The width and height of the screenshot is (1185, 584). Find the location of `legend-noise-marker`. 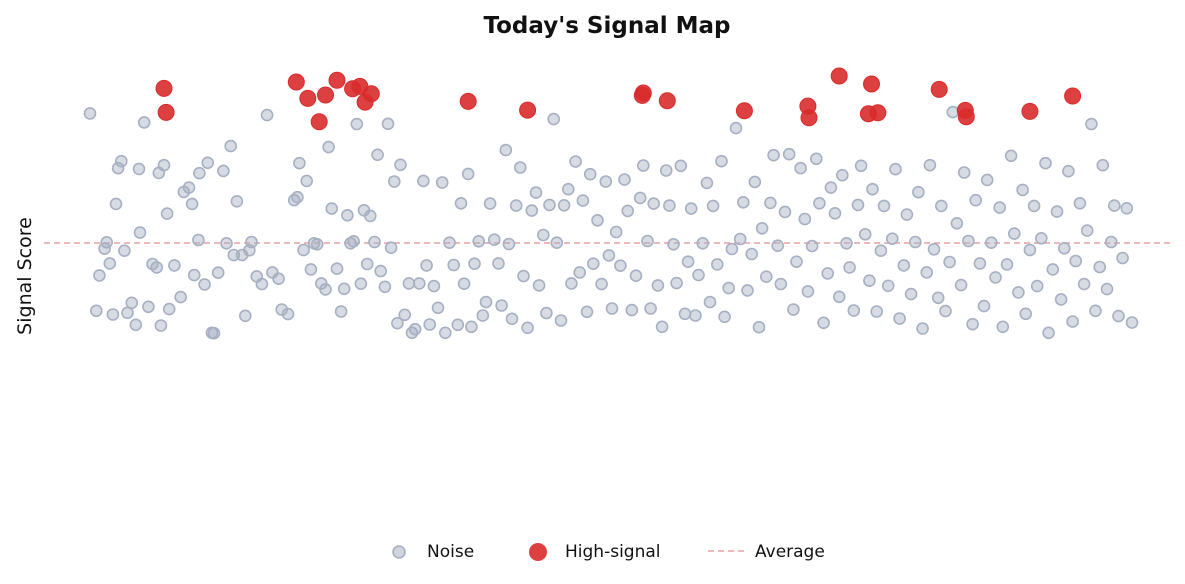

legend-noise-marker is located at coordinates (399, 552).